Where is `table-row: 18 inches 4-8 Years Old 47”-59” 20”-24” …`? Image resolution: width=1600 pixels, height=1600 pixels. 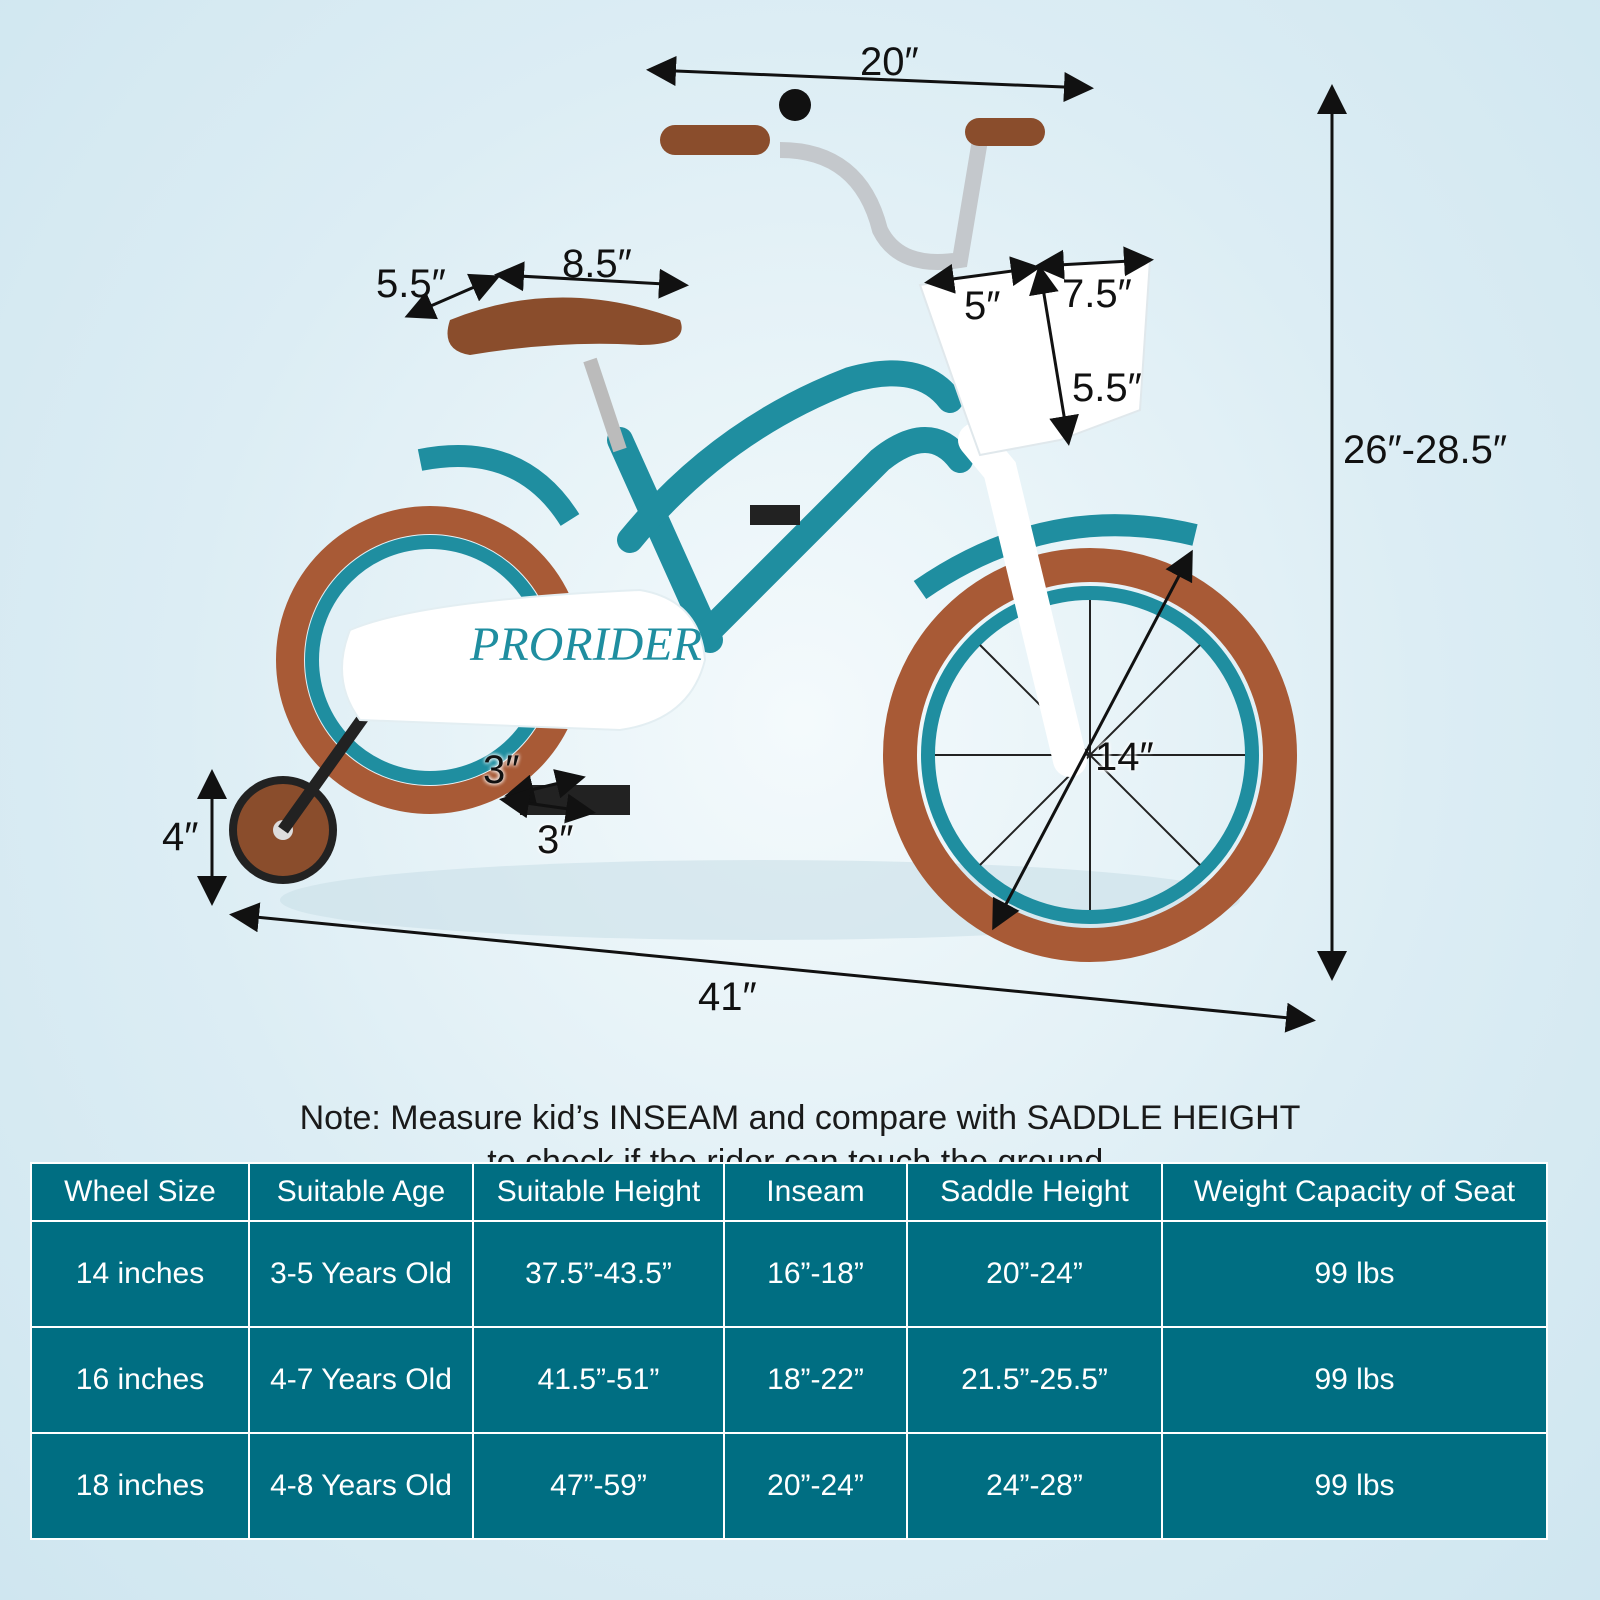 table-row: 18 inches 4-8 Years Old 47”-59” 20”-24” … is located at coordinates (789, 1486).